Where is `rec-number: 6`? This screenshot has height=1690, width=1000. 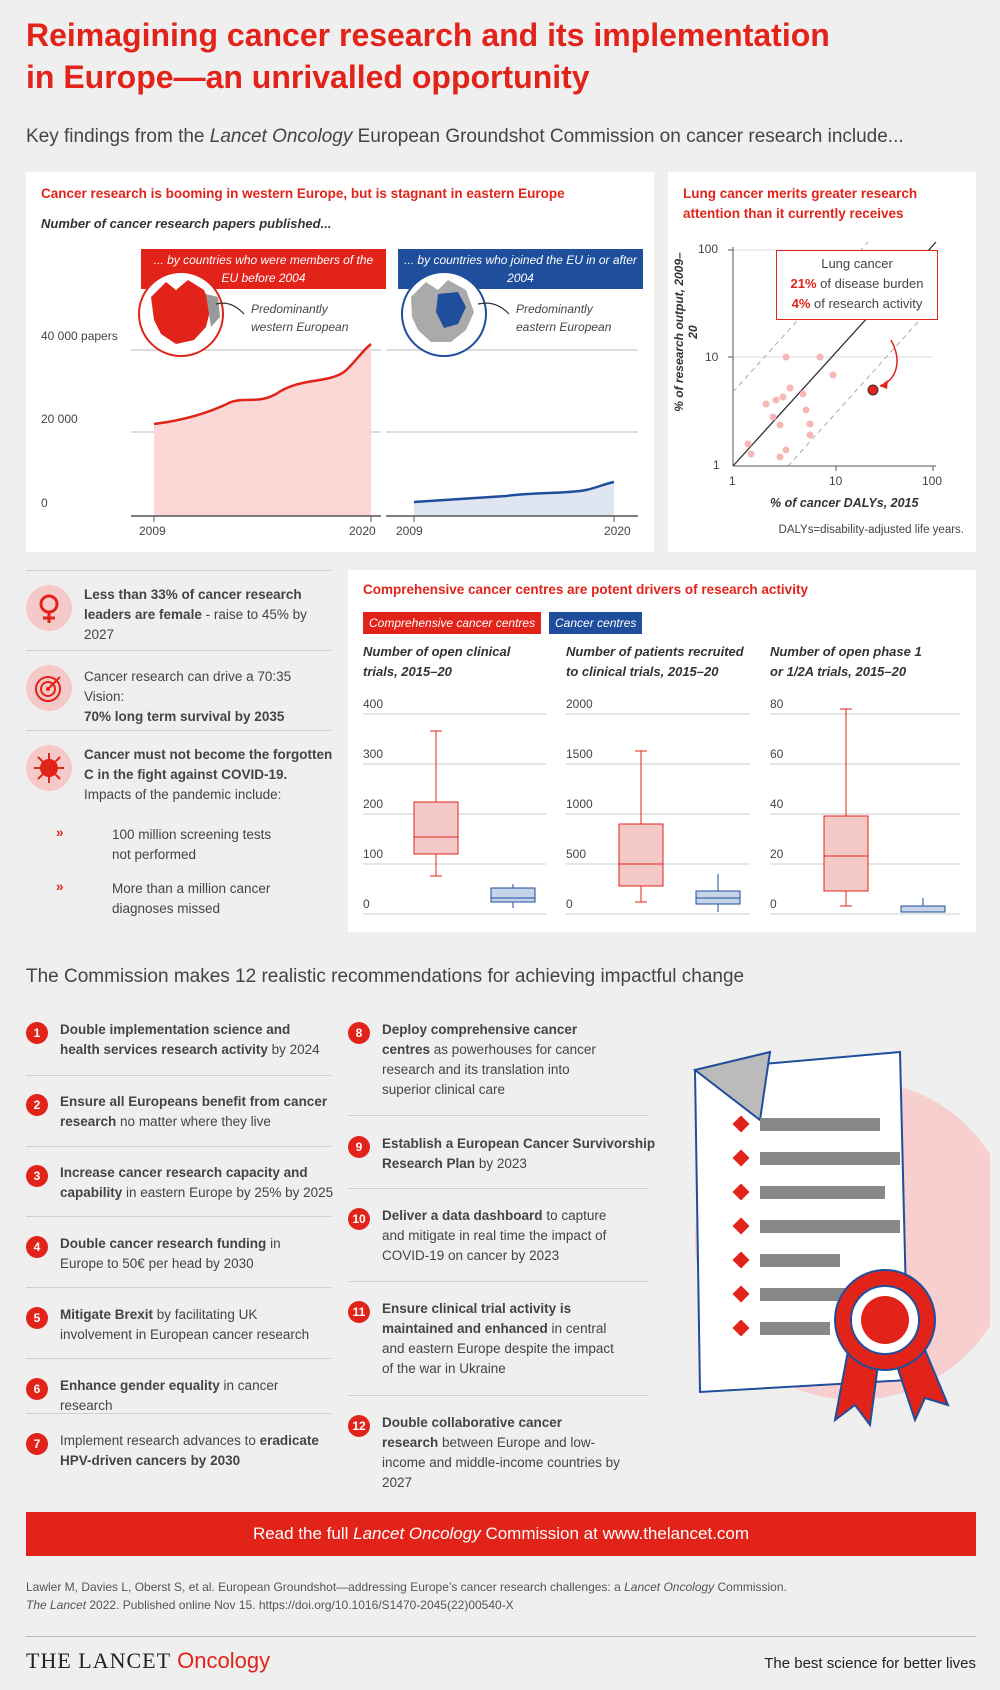
rec-number: 6 is located at coordinates (37, 1389).